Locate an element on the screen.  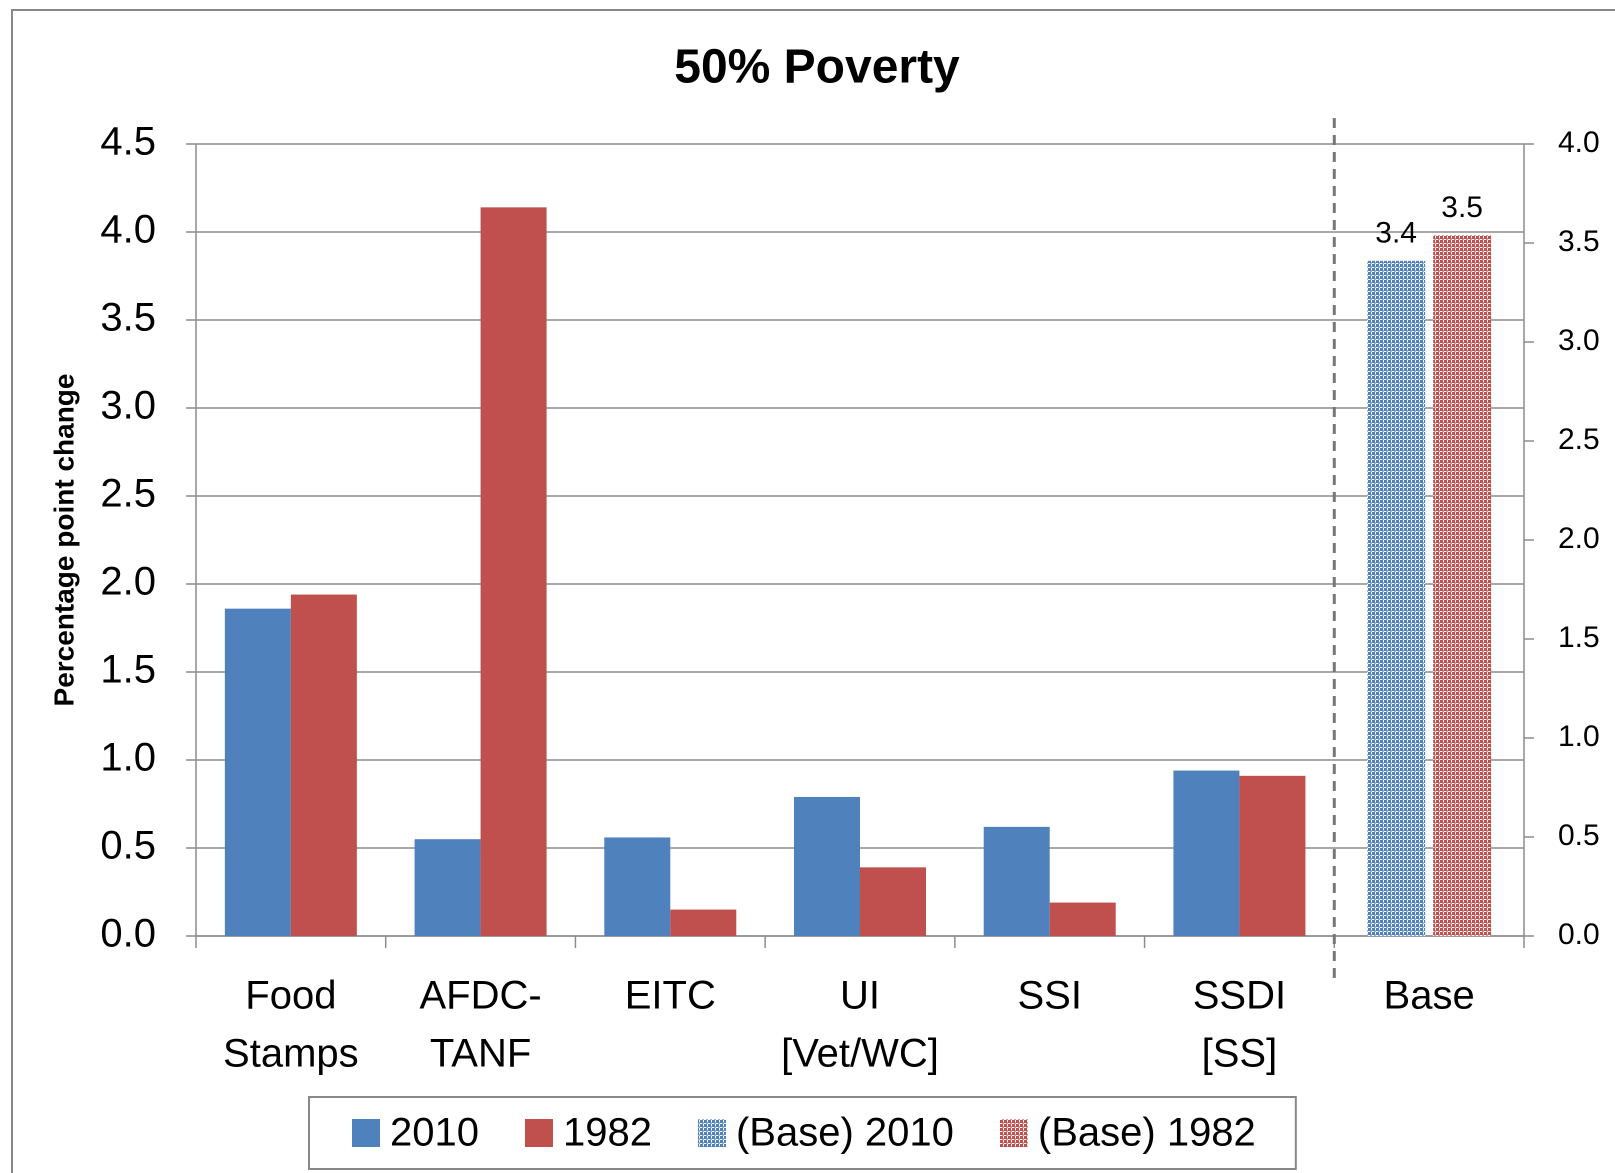
x-tick-label: Base is located at coordinates (1429, 996).